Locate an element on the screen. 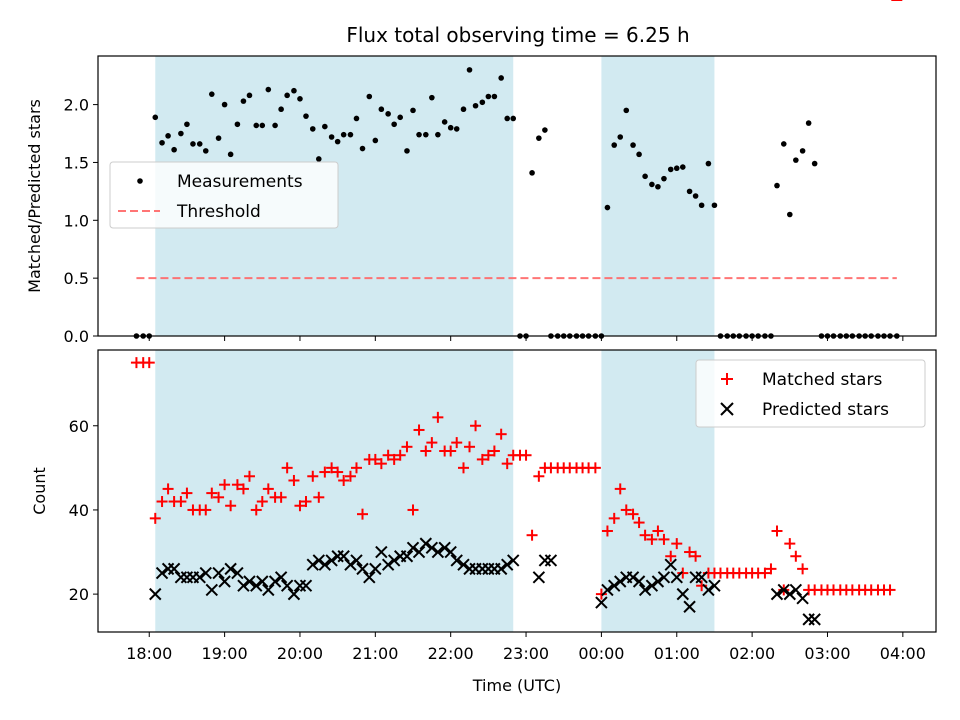 Image resolution: width=960 pixels, height=720 pixels. y-tick-label: 1.0 is located at coordinates (76, 220).